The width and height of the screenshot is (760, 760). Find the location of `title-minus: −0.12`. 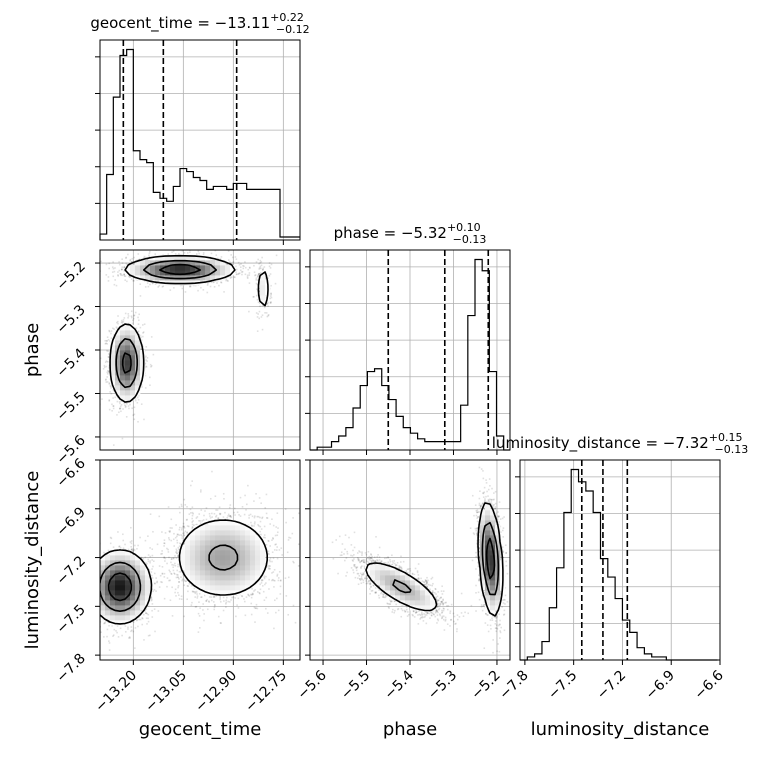

title-minus: −0.12 is located at coordinates (293, 29).